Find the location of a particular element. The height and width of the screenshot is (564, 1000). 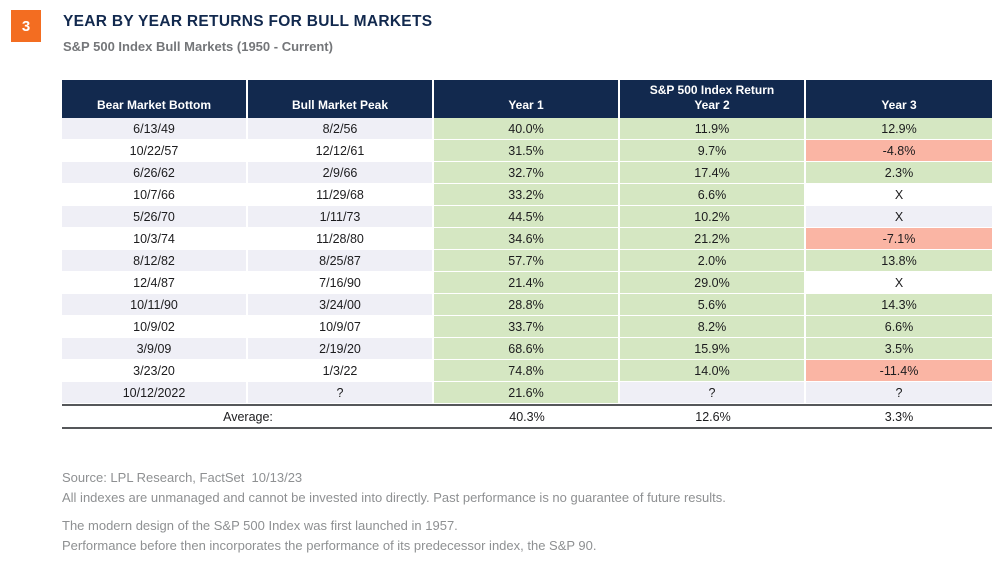

source-line: Source: LPL Research, FactSet 10/13/23 is located at coordinates (182, 477).